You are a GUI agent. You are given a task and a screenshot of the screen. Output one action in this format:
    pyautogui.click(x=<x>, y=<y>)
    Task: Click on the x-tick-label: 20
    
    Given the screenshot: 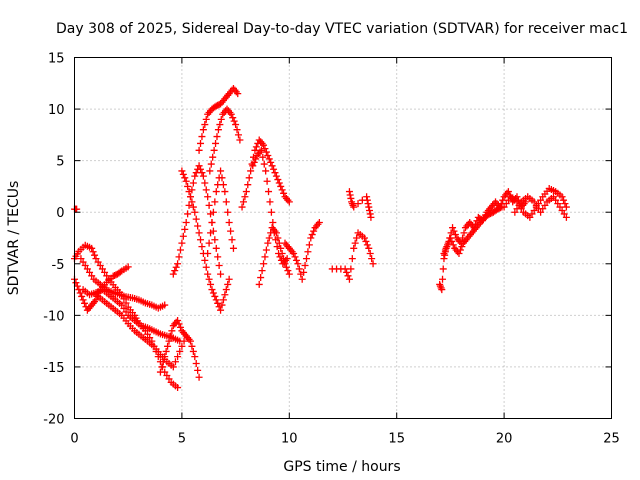 What is the action you would take?
    pyautogui.click(x=504, y=439)
    